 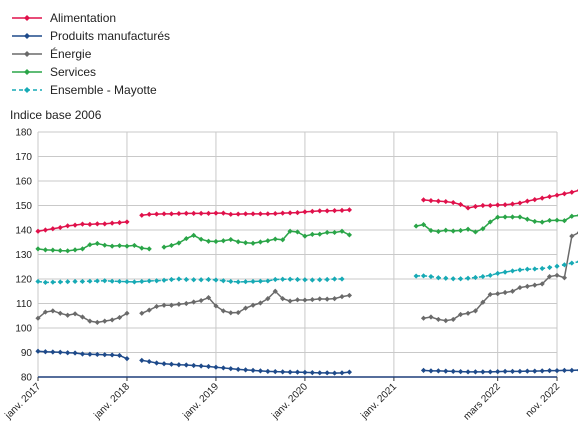 I want to click on y-tick-label: 180, so click(x=23, y=133).